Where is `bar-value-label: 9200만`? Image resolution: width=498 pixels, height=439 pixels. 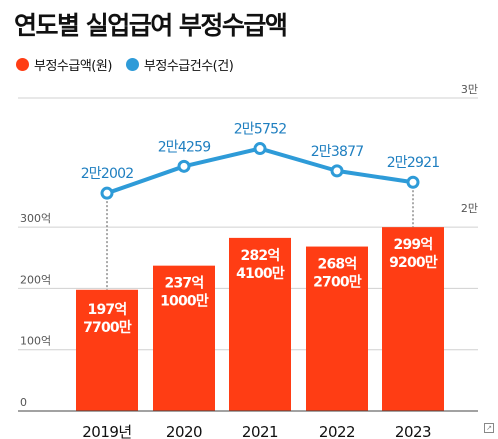
bar-value-label: 9200만 is located at coordinates (413, 263).